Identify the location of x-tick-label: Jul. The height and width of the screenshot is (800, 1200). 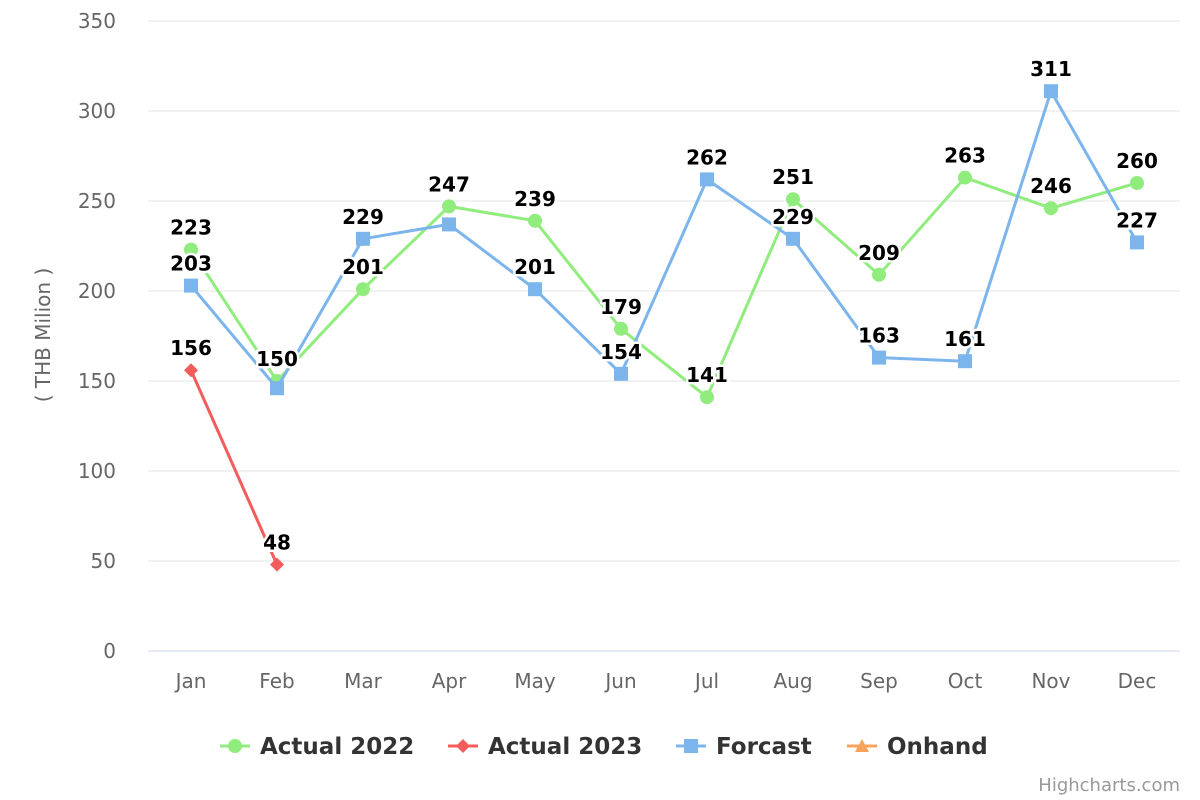
(706, 681).